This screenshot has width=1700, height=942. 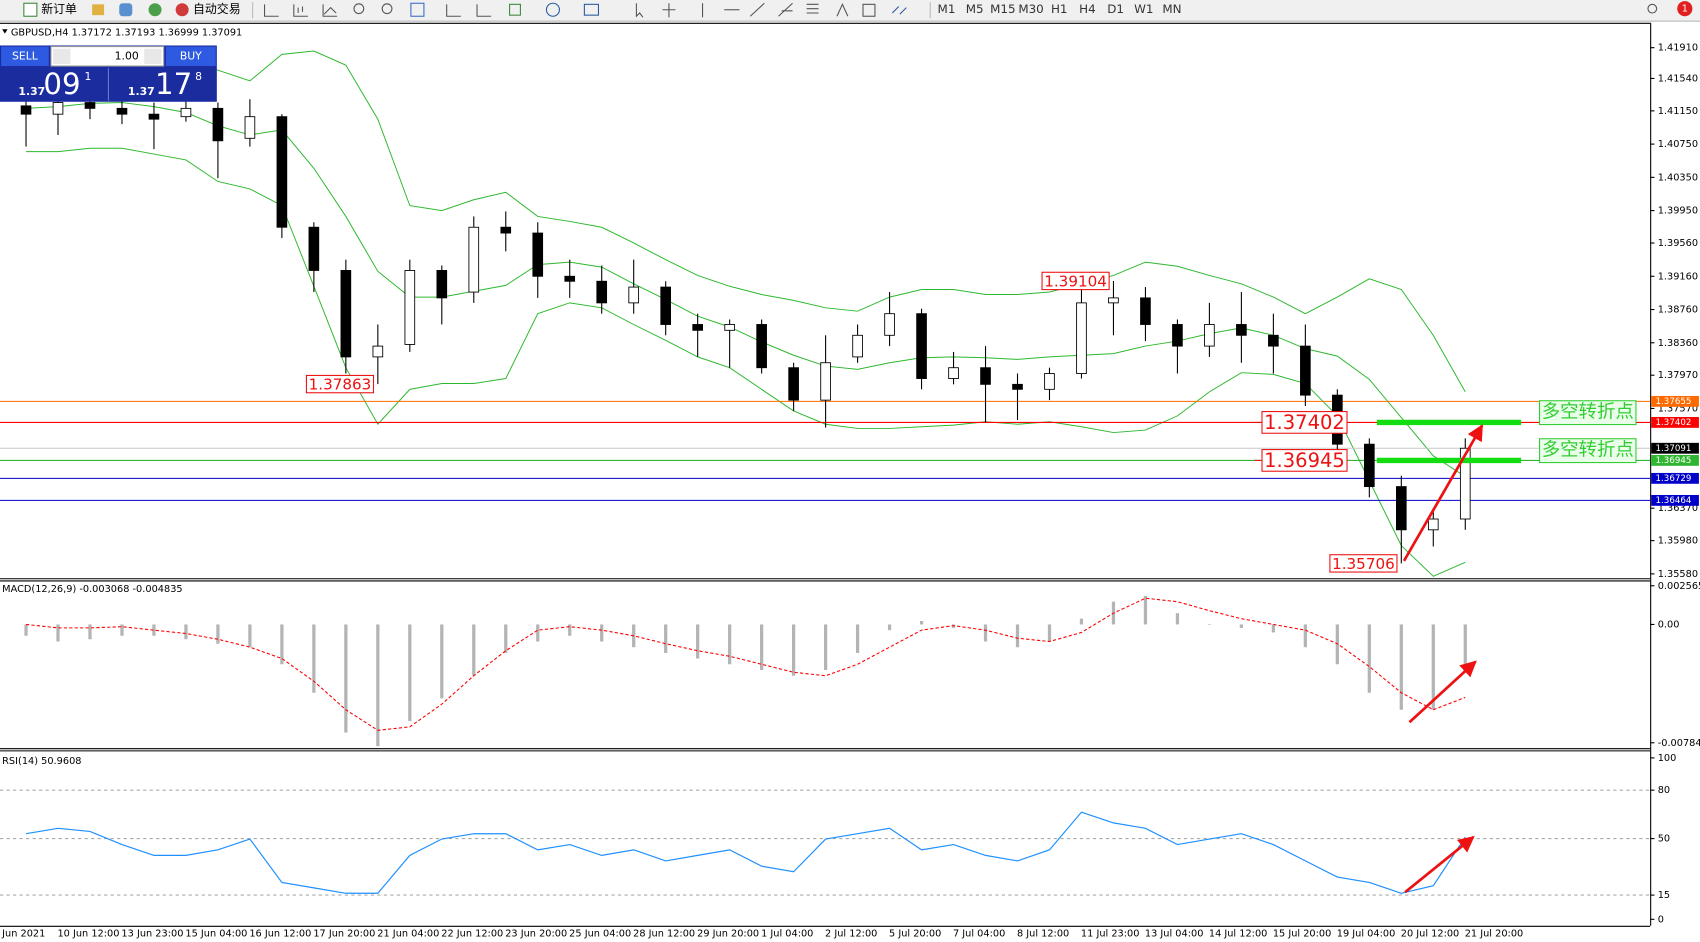 I want to click on tool-icons, so click(x=960, y=10).